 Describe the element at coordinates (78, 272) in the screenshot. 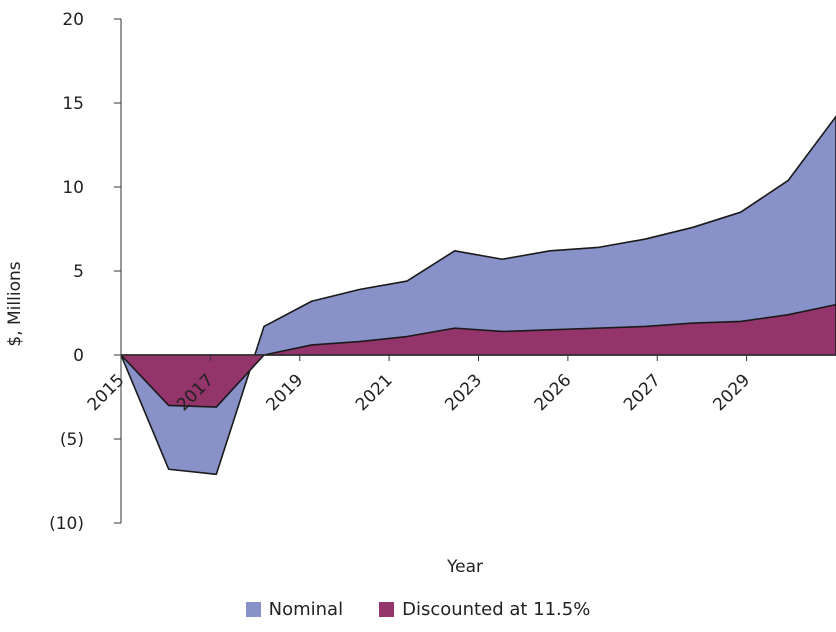

I see `y-tick-label: 5` at that location.